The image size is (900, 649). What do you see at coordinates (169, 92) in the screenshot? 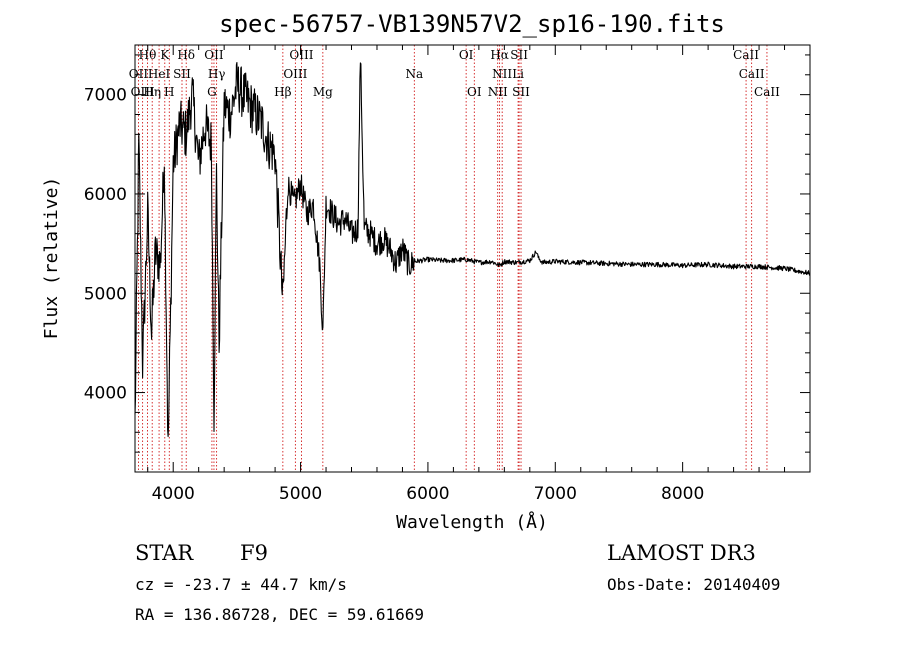
I see `line-label-7: H` at bounding box center [169, 92].